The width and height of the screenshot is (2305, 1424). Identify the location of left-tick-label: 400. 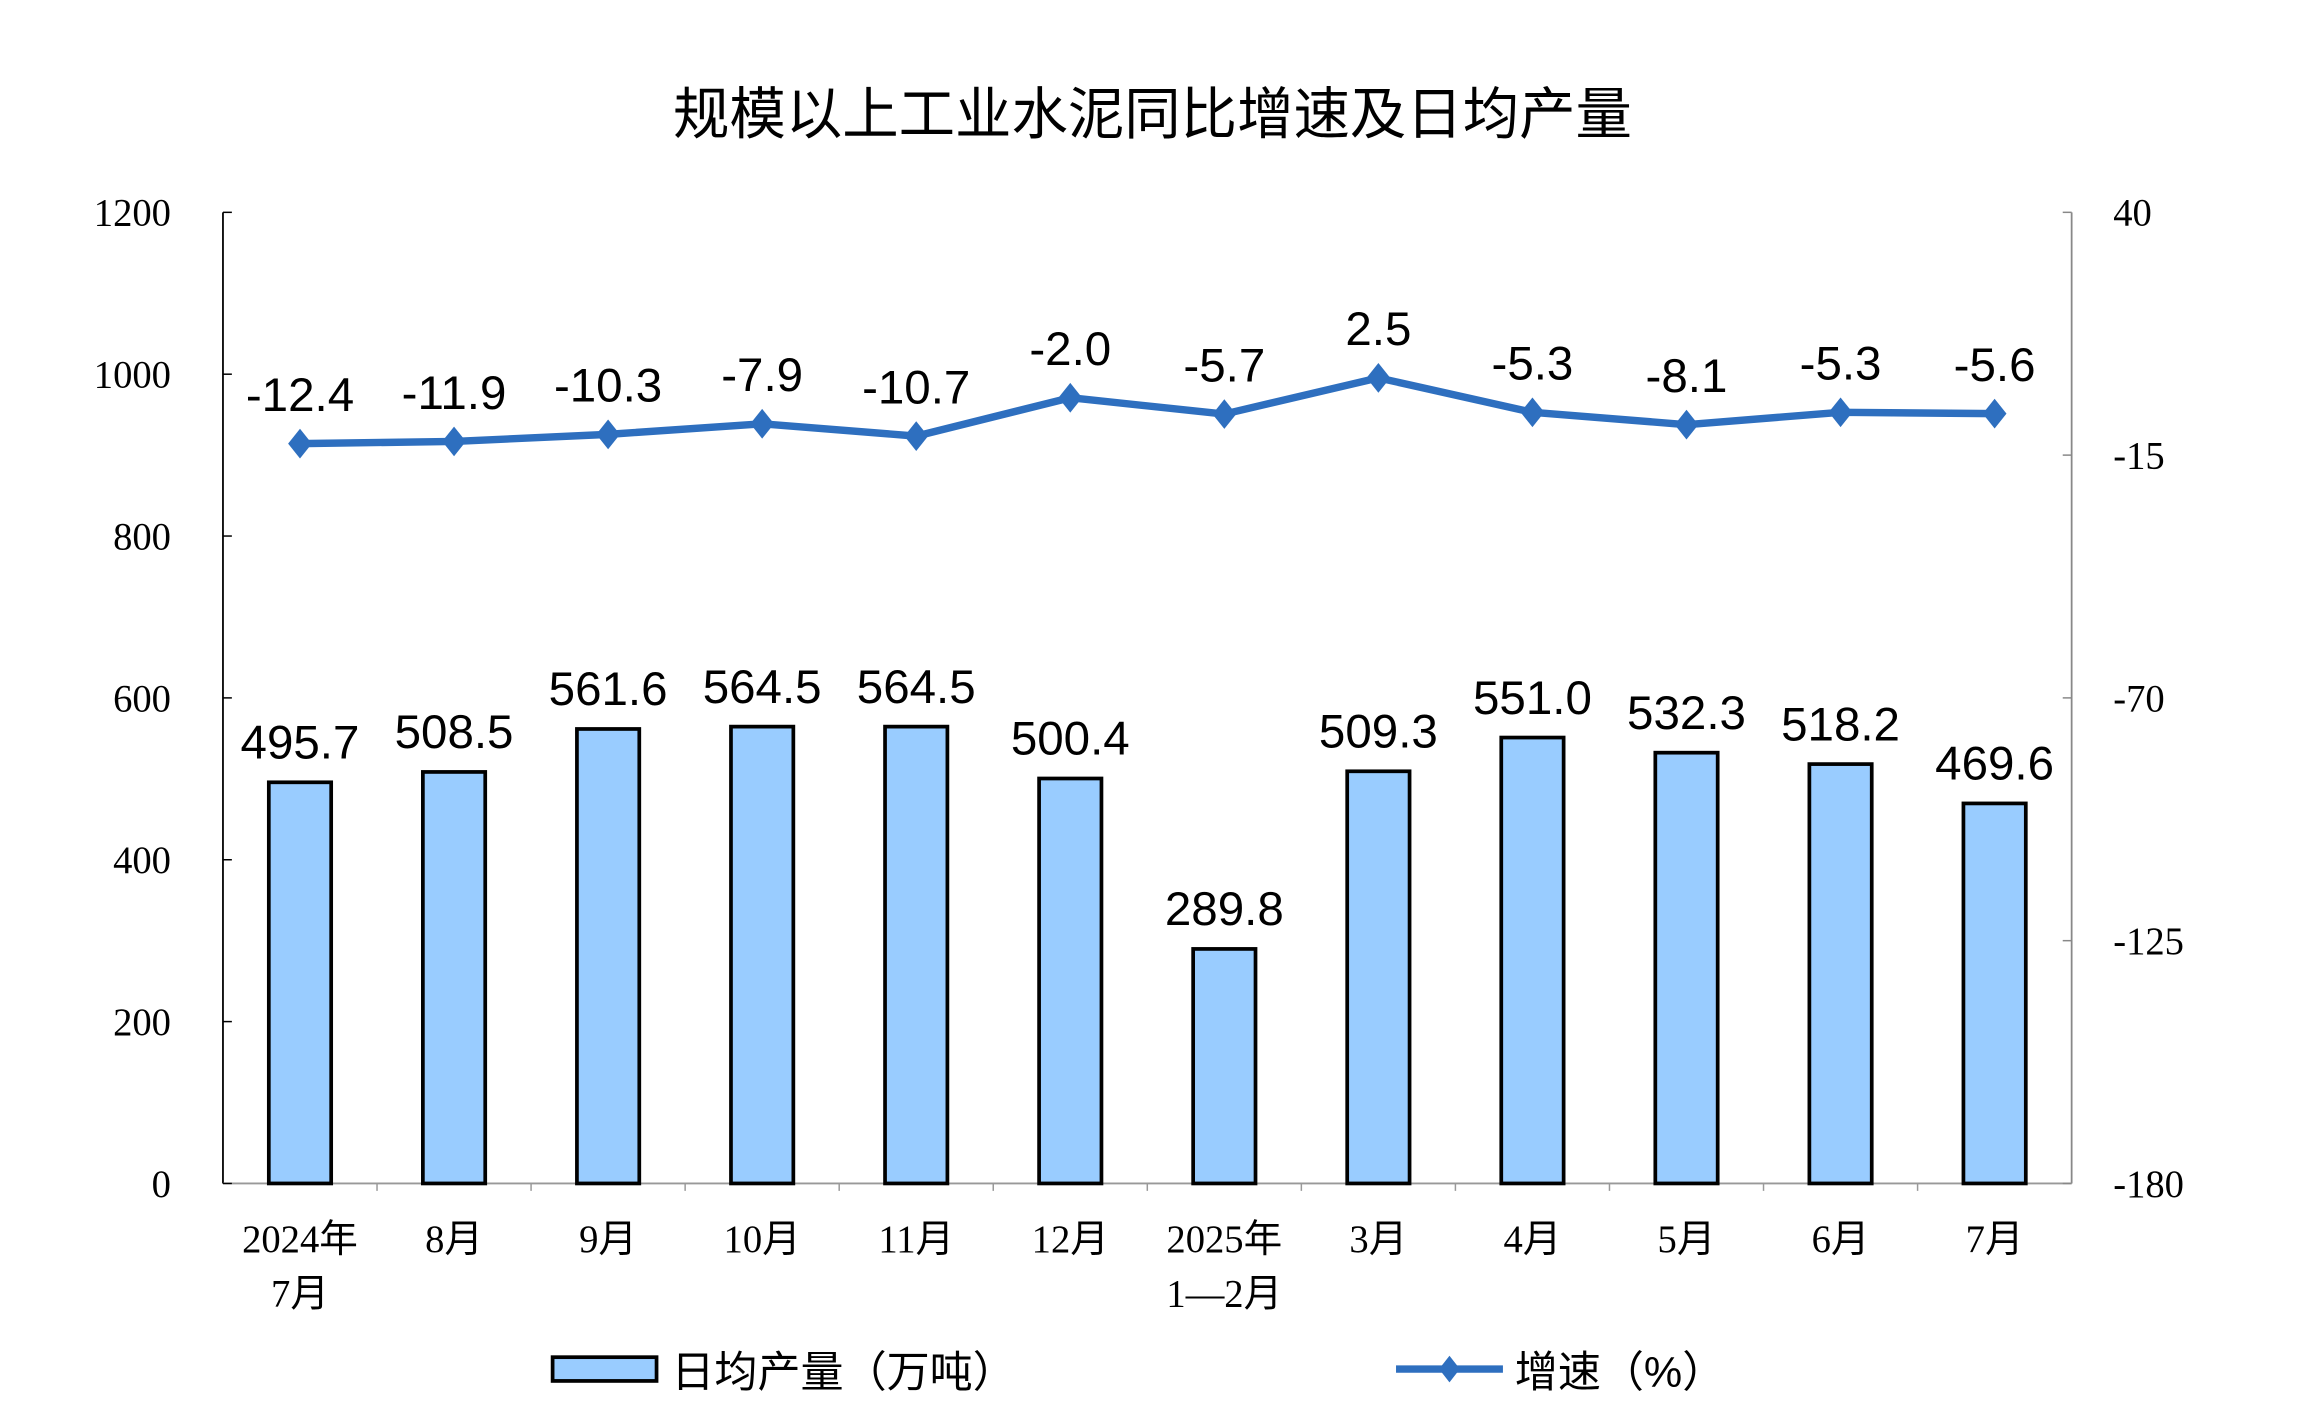
(142, 861).